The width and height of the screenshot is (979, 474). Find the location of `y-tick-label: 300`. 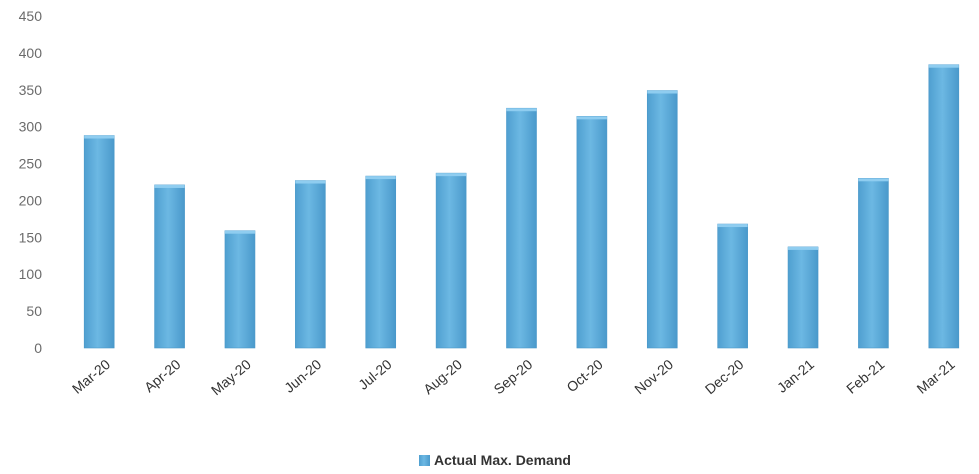

y-tick-label: 300 is located at coordinates (31, 127).